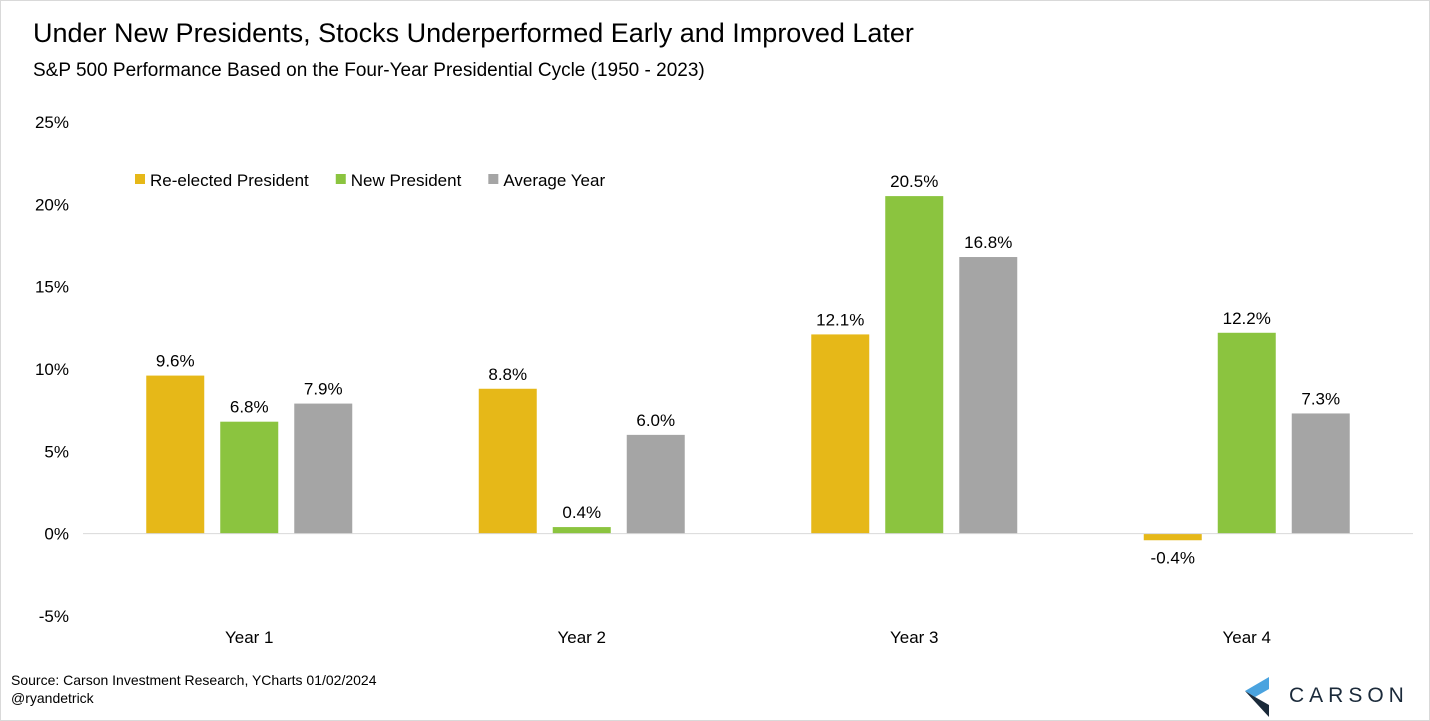 Image resolution: width=1430 pixels, height=721 pixels. What do you see at coordinates (323, 389) in the screenshot?
I see `data-label: 7.9%` at bounding box center [323, 389].